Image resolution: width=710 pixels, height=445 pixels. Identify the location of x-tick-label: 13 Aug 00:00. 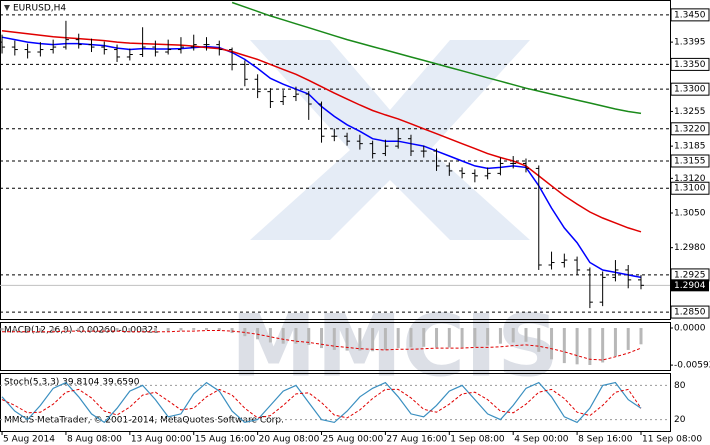
(161, 440).